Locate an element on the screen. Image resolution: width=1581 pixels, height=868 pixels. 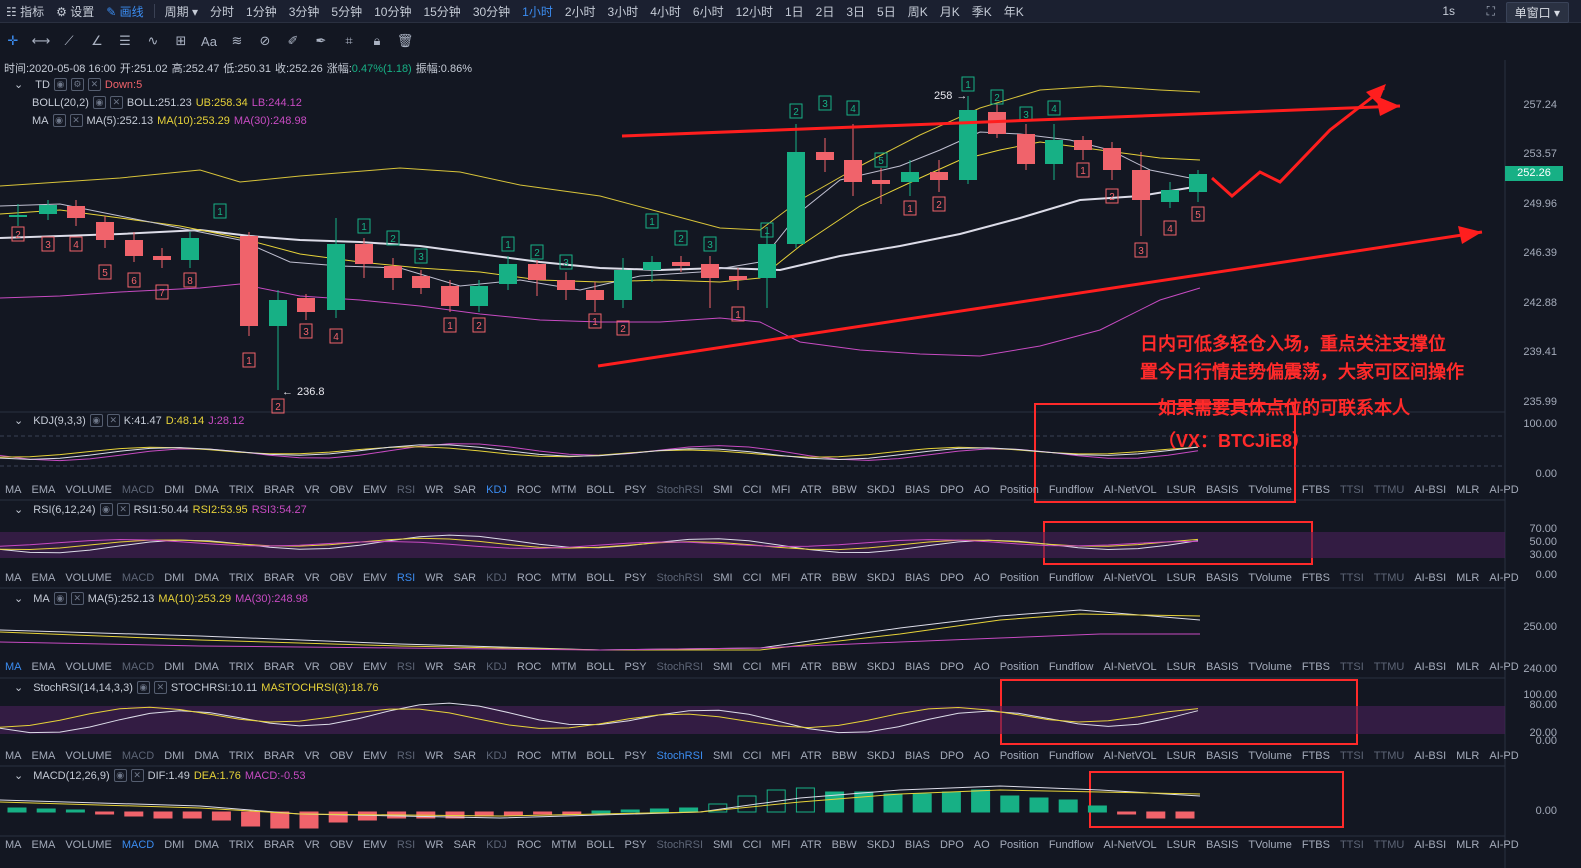
indicator-tab: ATR is located at coordinates (811, 756).